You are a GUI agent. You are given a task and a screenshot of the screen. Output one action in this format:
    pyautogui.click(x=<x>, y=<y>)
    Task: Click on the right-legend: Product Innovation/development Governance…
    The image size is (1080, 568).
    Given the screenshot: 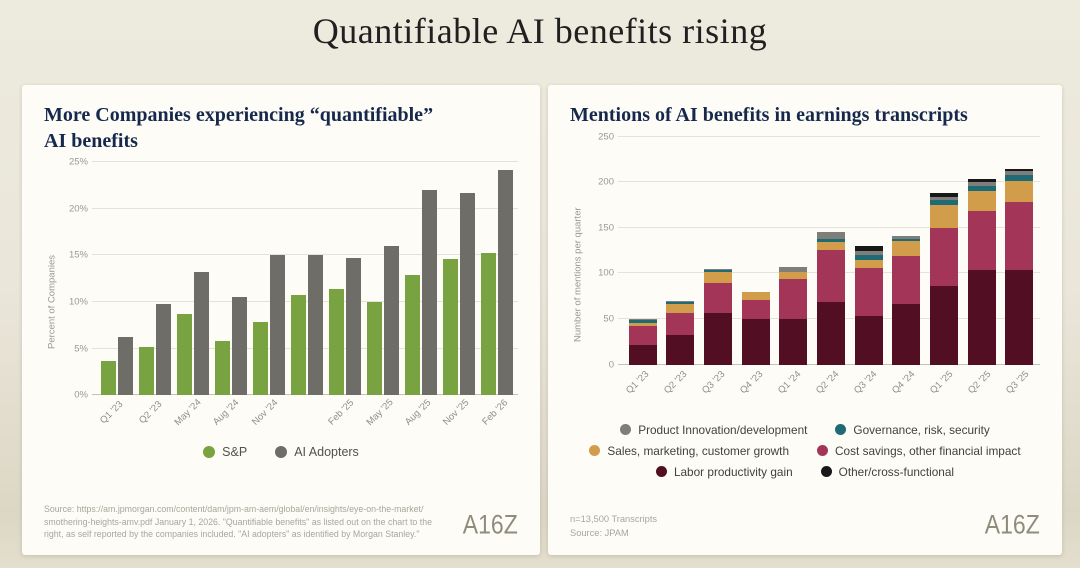 What is the action you would take?
    pyautogui.click(x=805, y=451)
    